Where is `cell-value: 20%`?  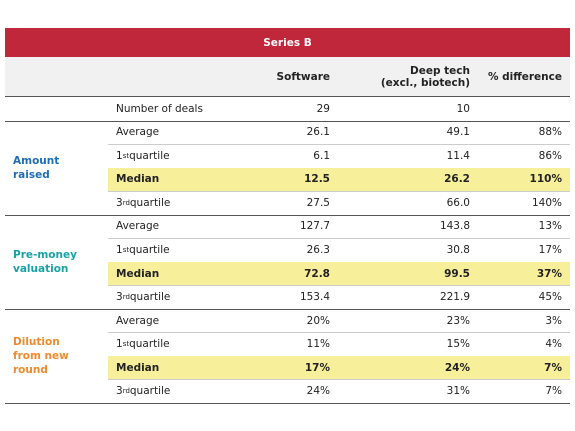 cell-value: 20% is located at coordinates (318, 320).